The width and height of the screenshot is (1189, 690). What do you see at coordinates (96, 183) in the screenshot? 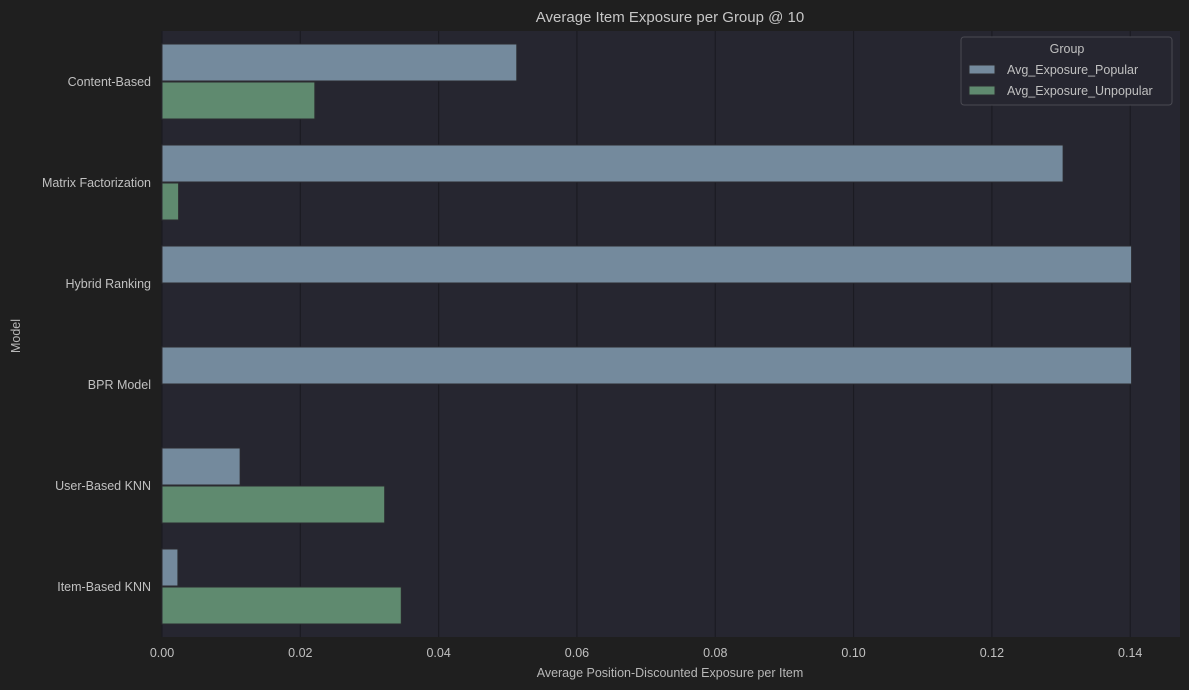
I see `y-tick-label: Matrix Factorization` at bounding box center [96, 183].